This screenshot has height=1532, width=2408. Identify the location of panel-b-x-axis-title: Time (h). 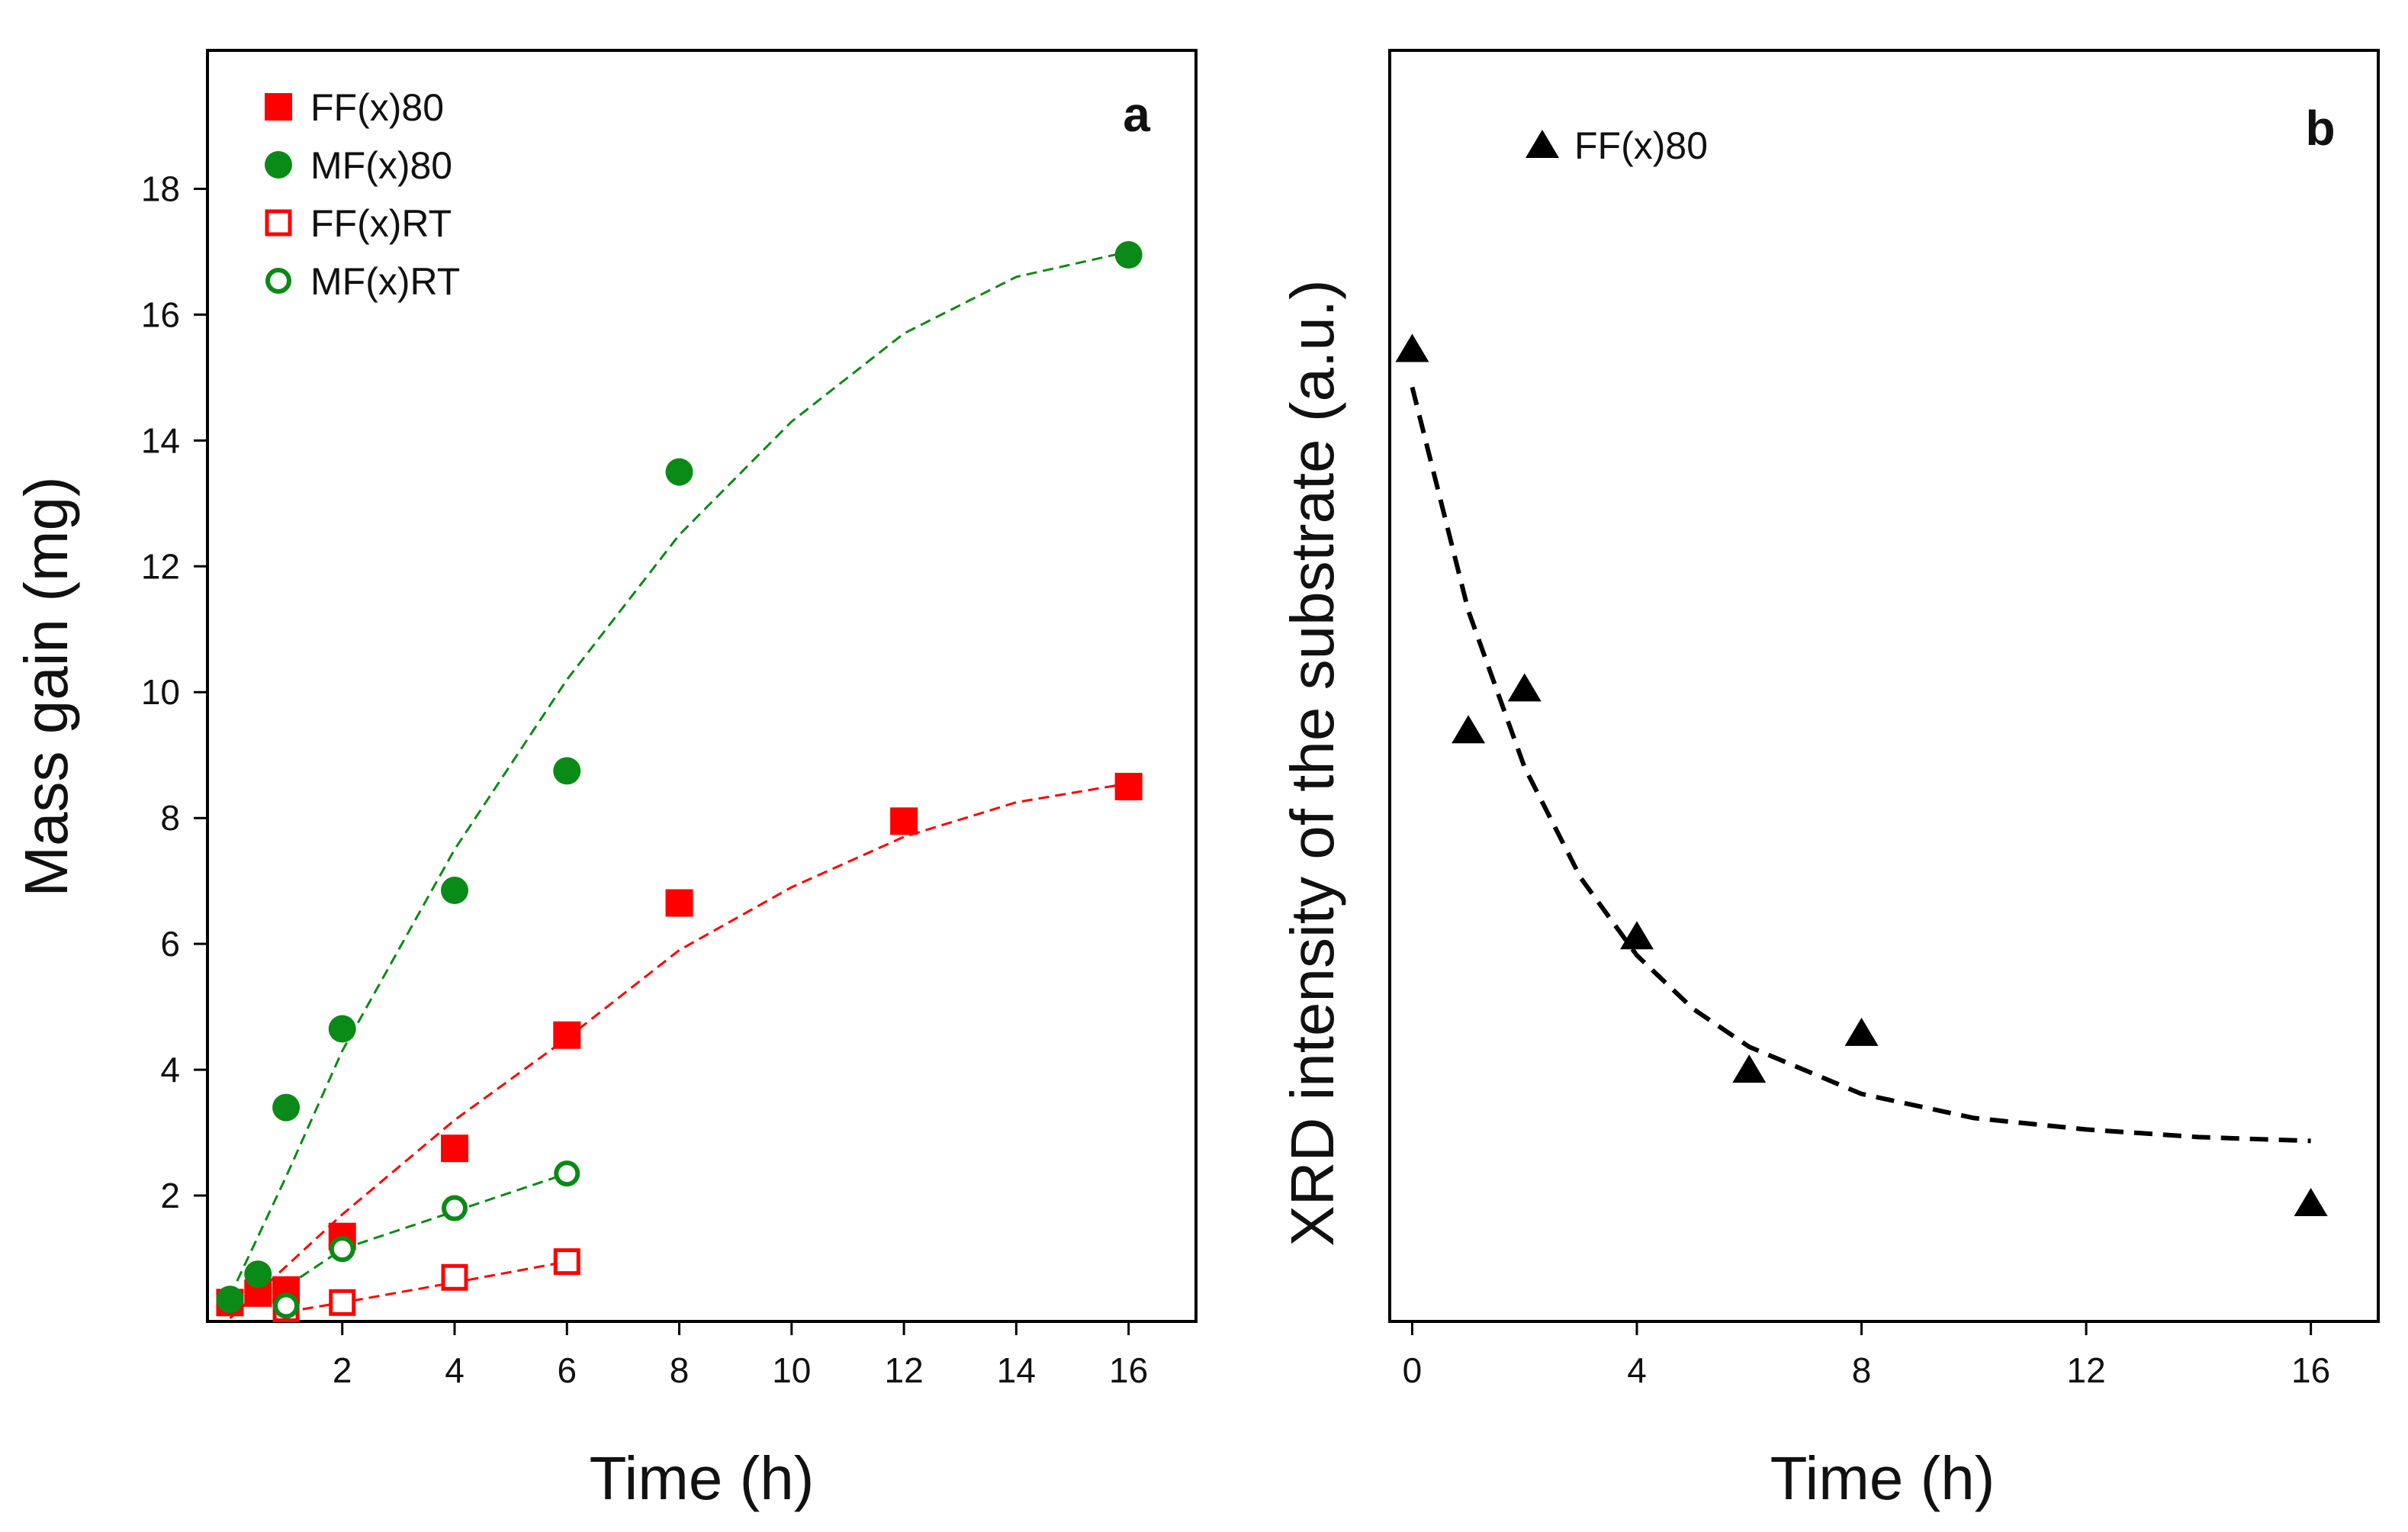
(1883, 1478).